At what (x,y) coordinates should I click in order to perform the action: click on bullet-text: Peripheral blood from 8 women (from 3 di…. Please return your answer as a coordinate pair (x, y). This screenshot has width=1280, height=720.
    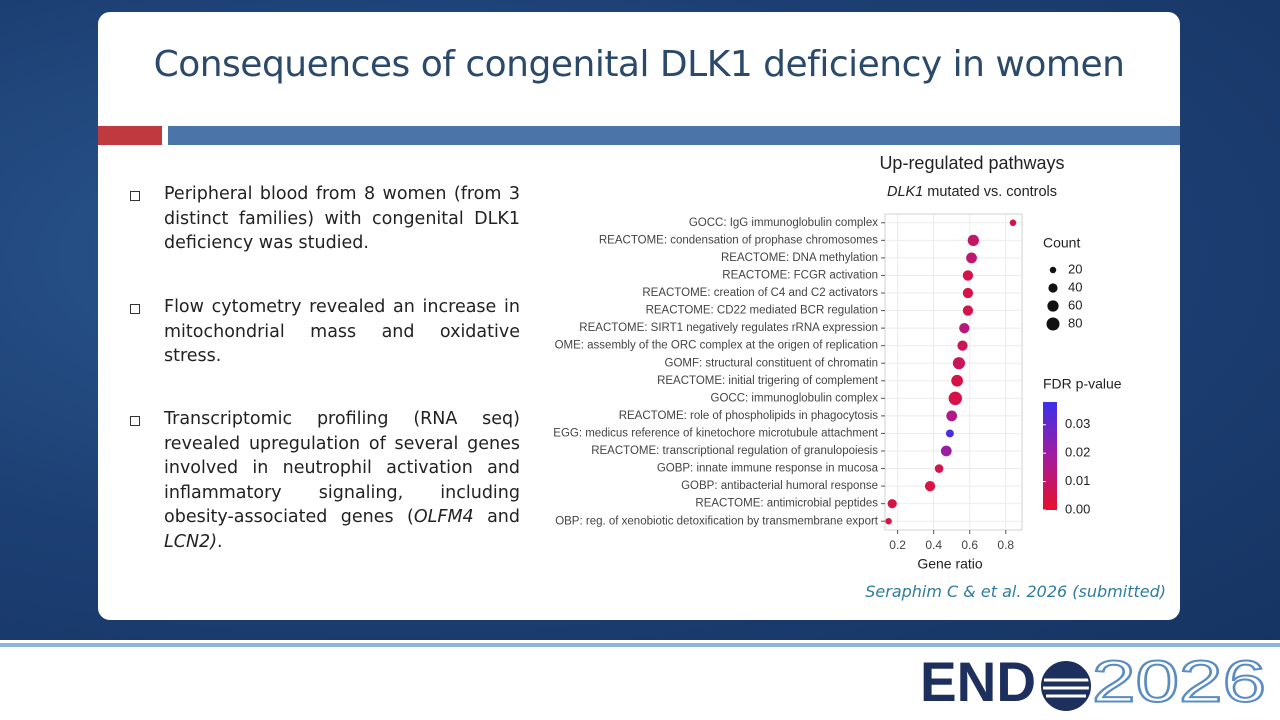
    Looking at the image, I should click on (342, 218).